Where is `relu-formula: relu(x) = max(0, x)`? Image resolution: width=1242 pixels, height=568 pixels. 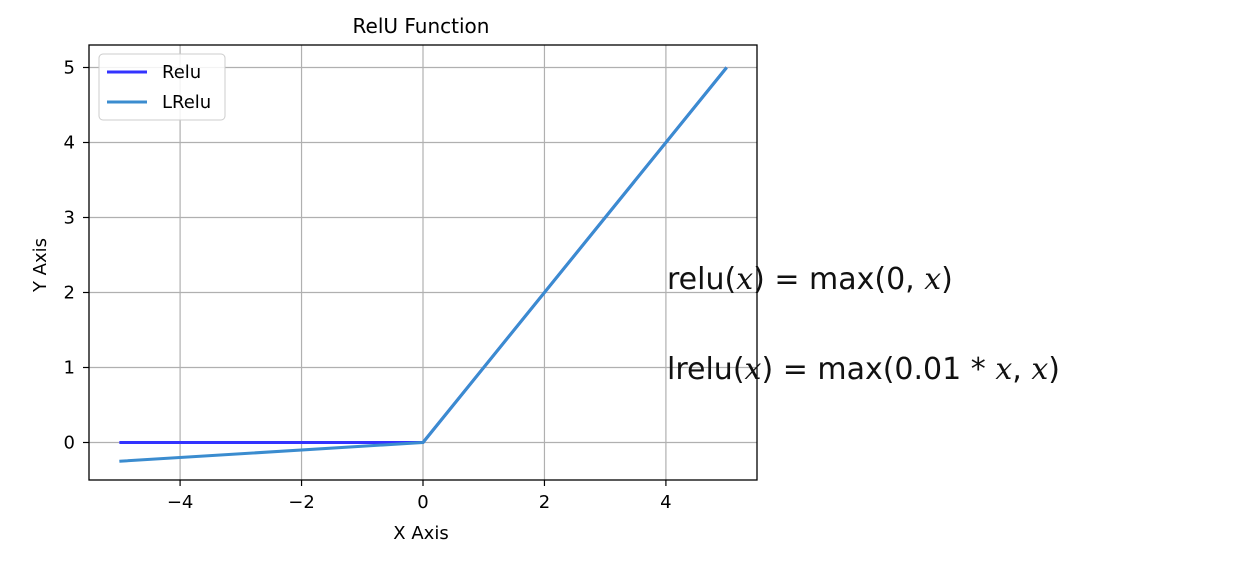
relu-formula: relu(x) = max(0, x) is located at coordinates (810, 279).